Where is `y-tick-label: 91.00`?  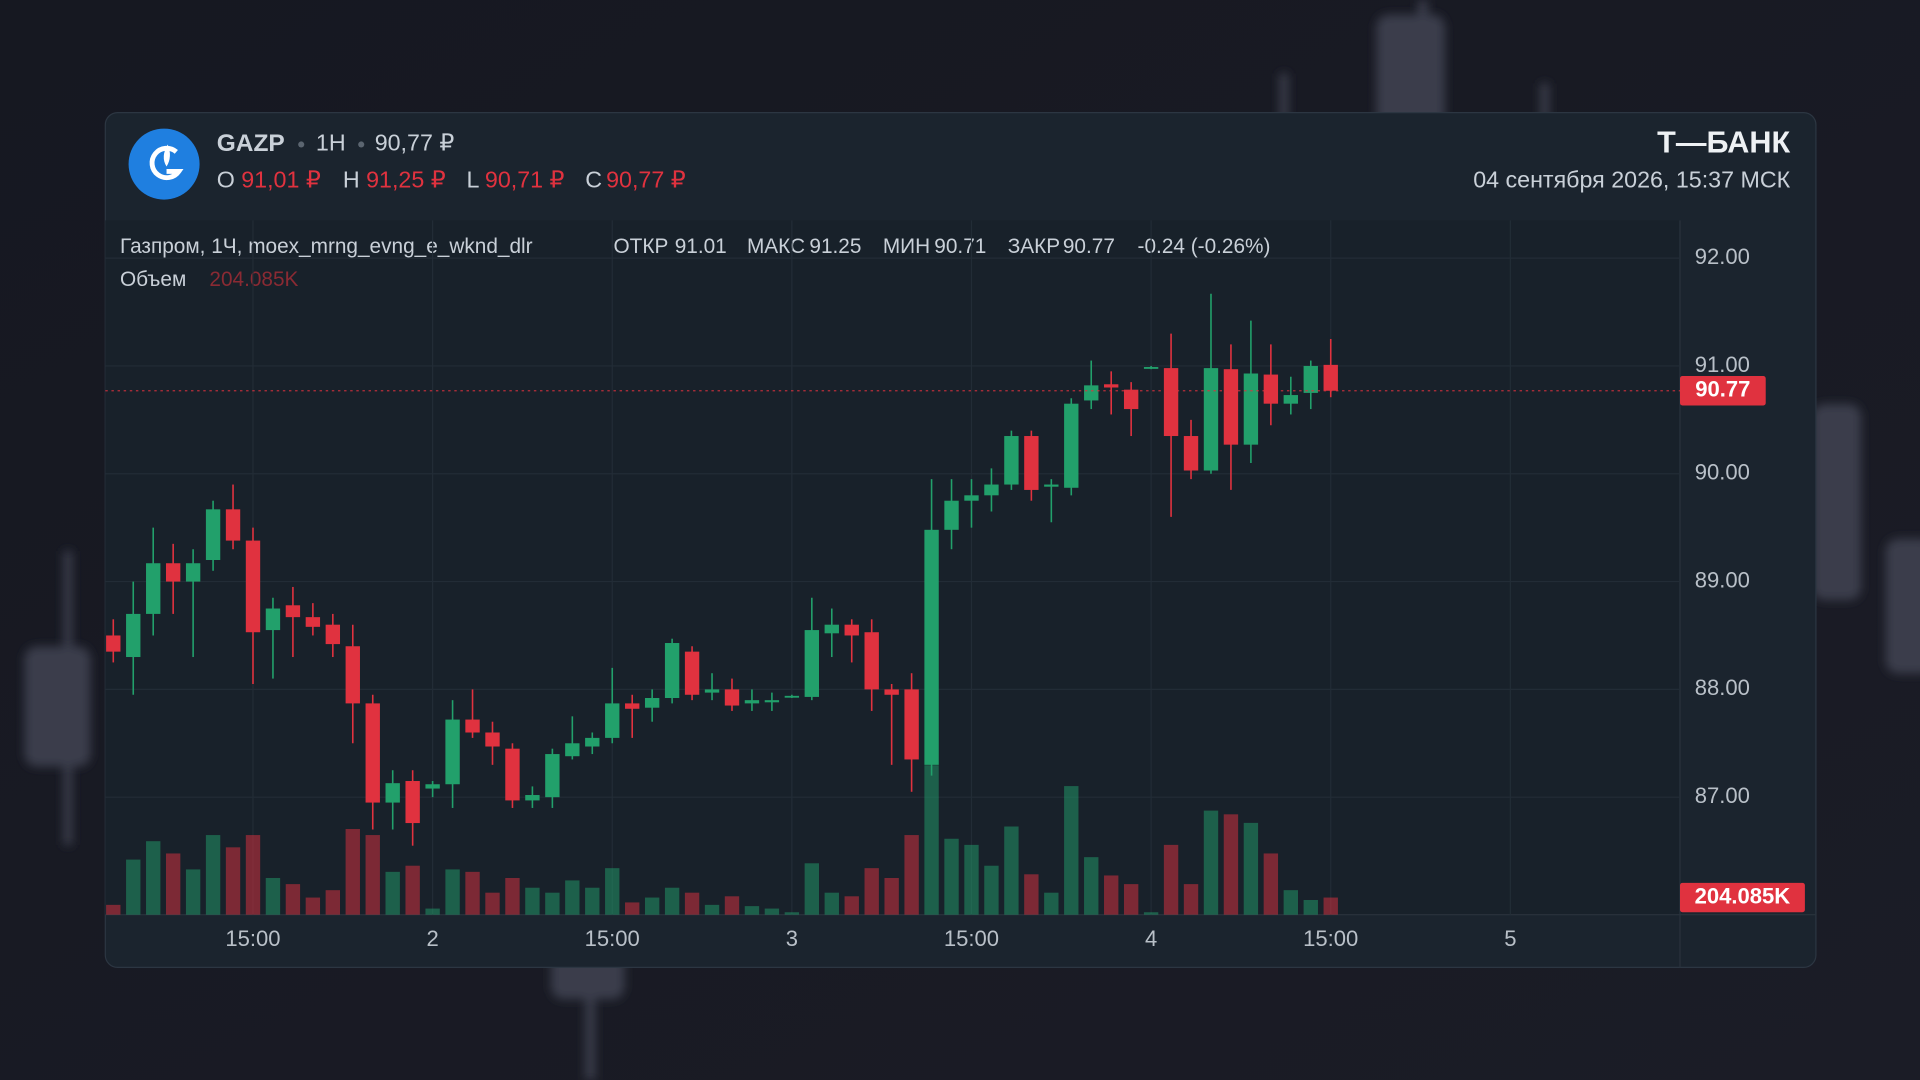
y-tick-label: 91.00 is located at coordinates (1722, 364).